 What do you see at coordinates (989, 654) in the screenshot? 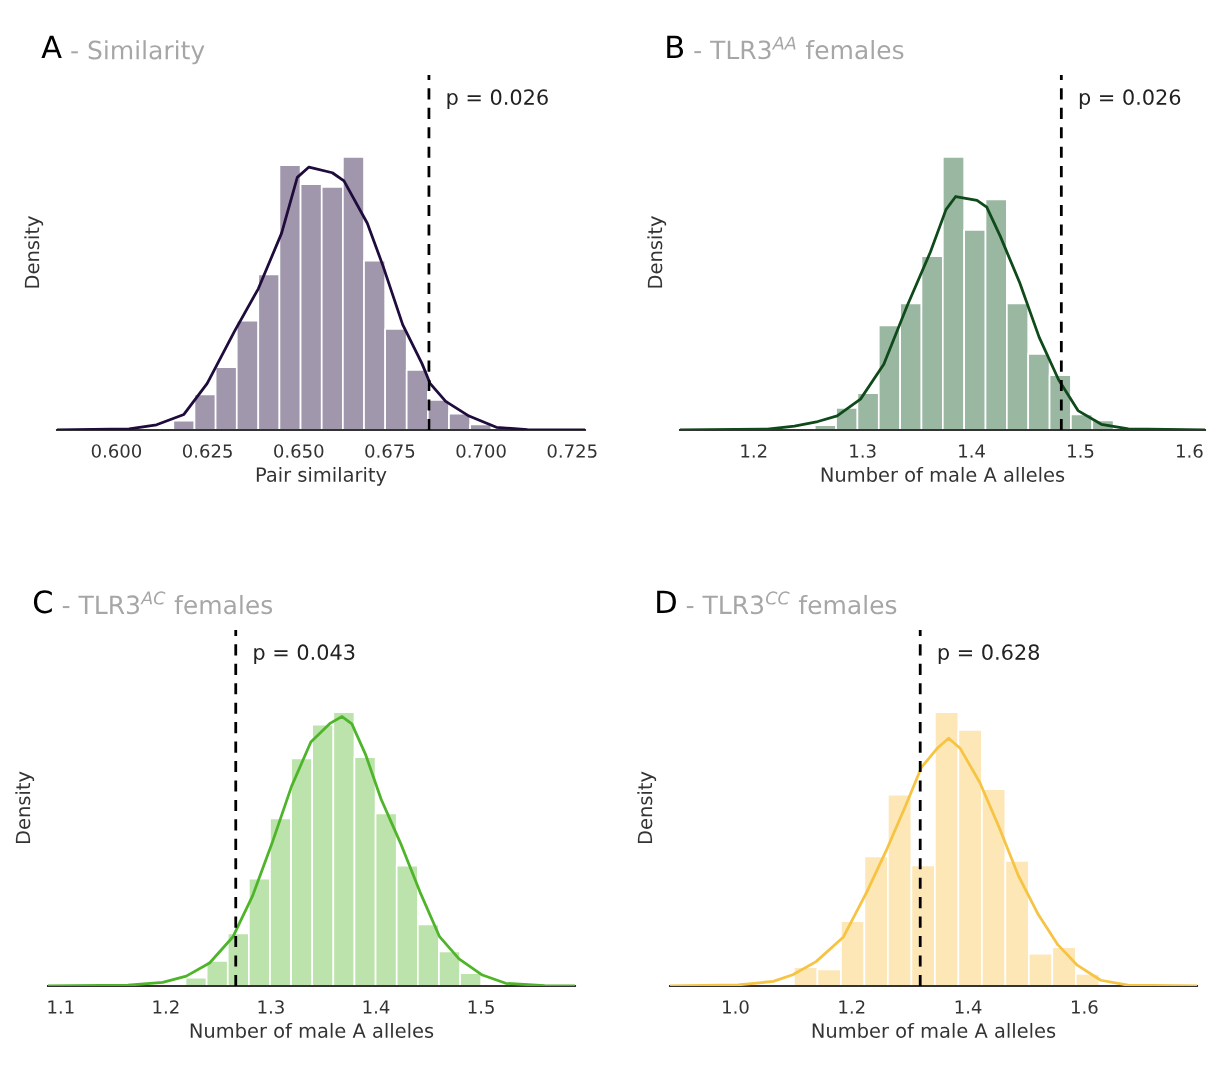
I see `text: p = 0.628` at bounding box center [989, 654].